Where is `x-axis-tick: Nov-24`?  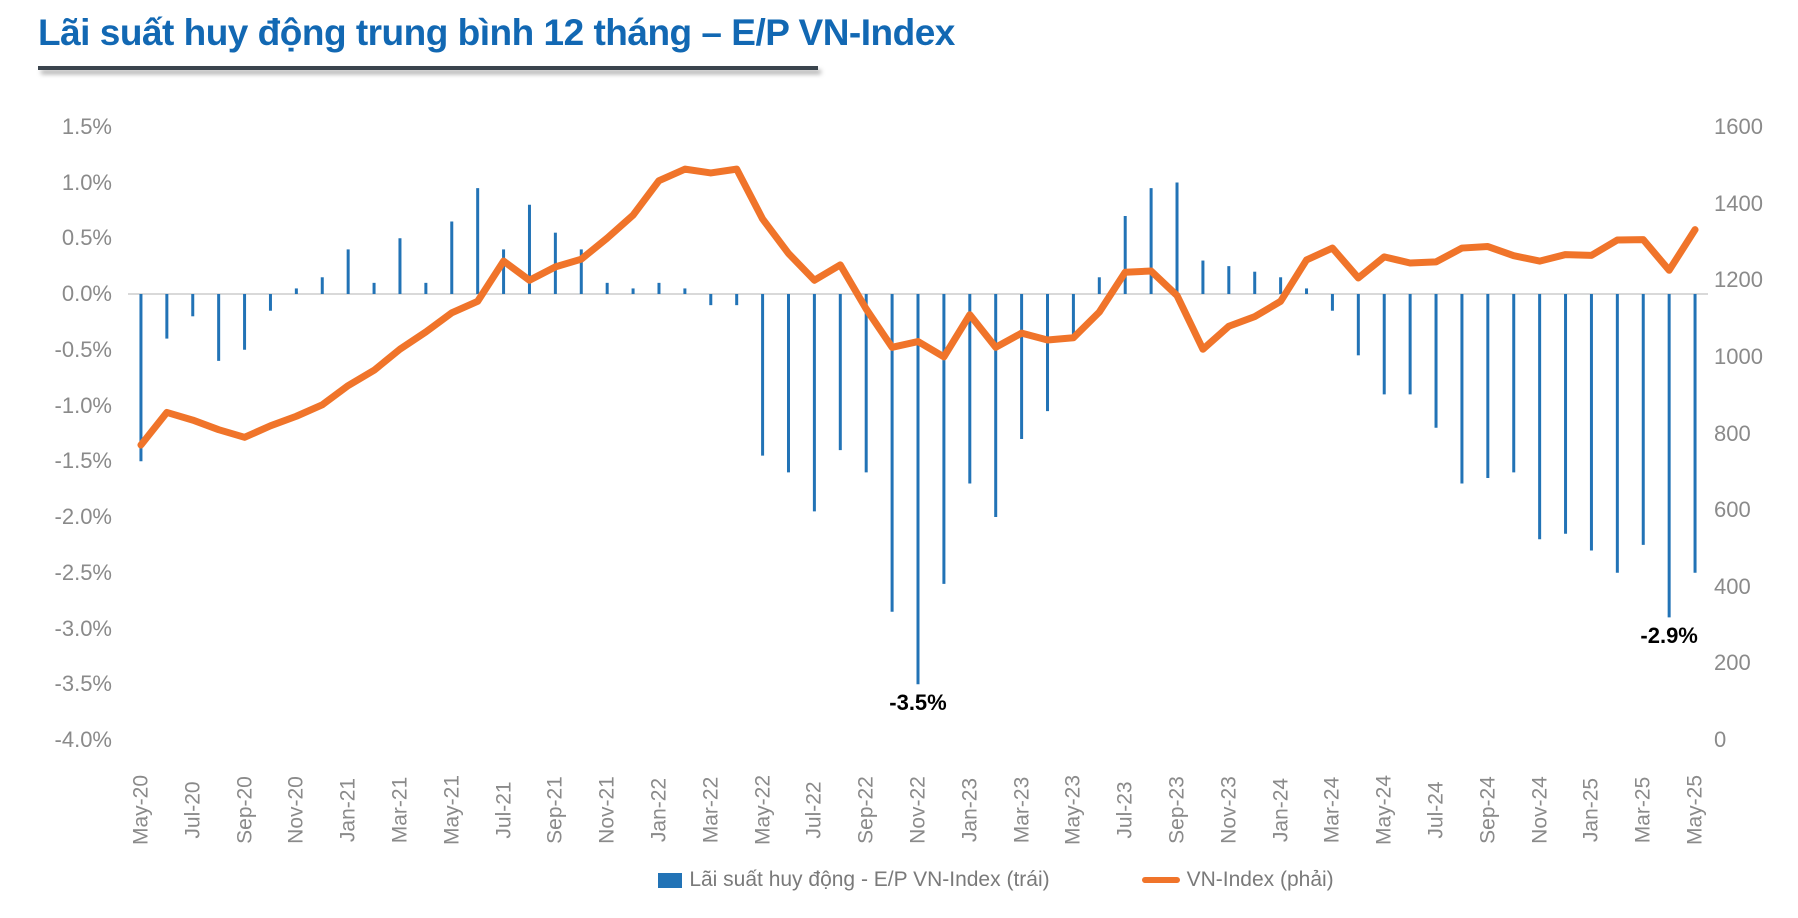
x-axis-tick: Nov-24 is located at coordinates (1540, 810).